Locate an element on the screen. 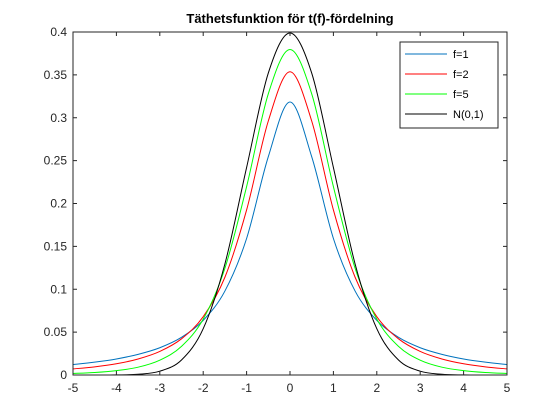 This screenshot has width=560, height=420. x-tick-label: 1 is located at coordinates (333, 388).